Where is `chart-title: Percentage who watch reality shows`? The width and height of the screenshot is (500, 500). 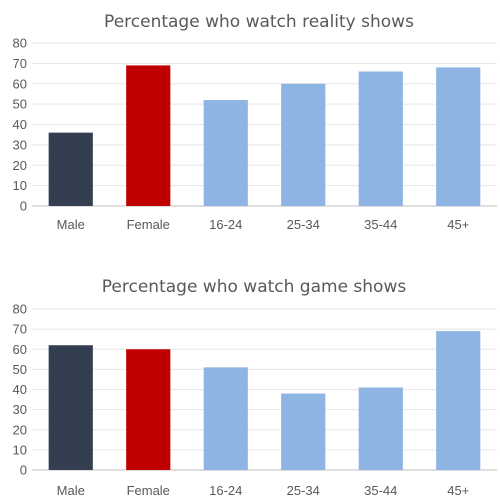
chart-title: Percentage who watch reality shows is located at coordinates (259, 22).